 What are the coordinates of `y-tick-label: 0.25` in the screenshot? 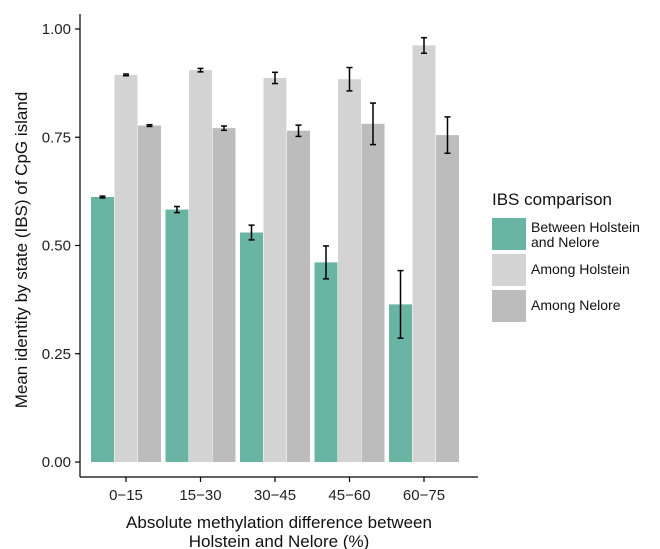 It's located at (56, 354).